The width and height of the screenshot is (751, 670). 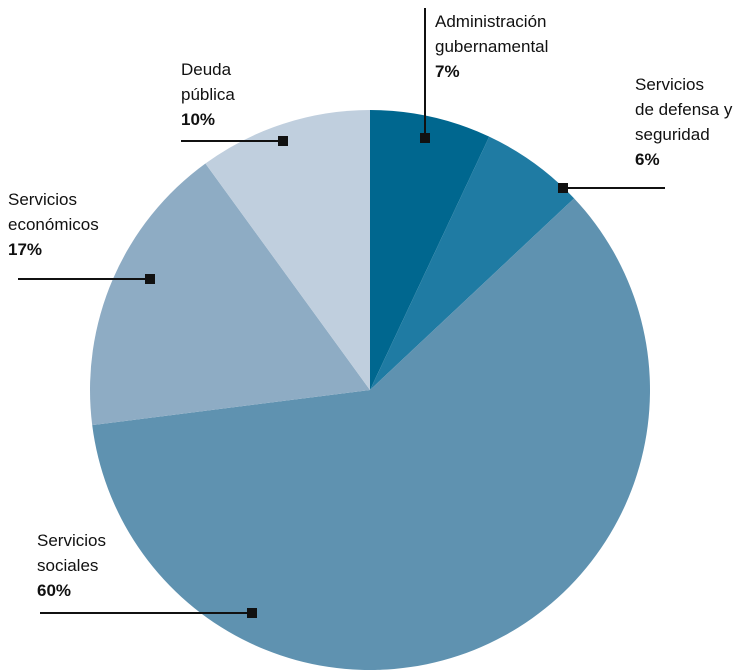 I want to click on slice-label-line: de defensa y, so click(x=684, y=109).